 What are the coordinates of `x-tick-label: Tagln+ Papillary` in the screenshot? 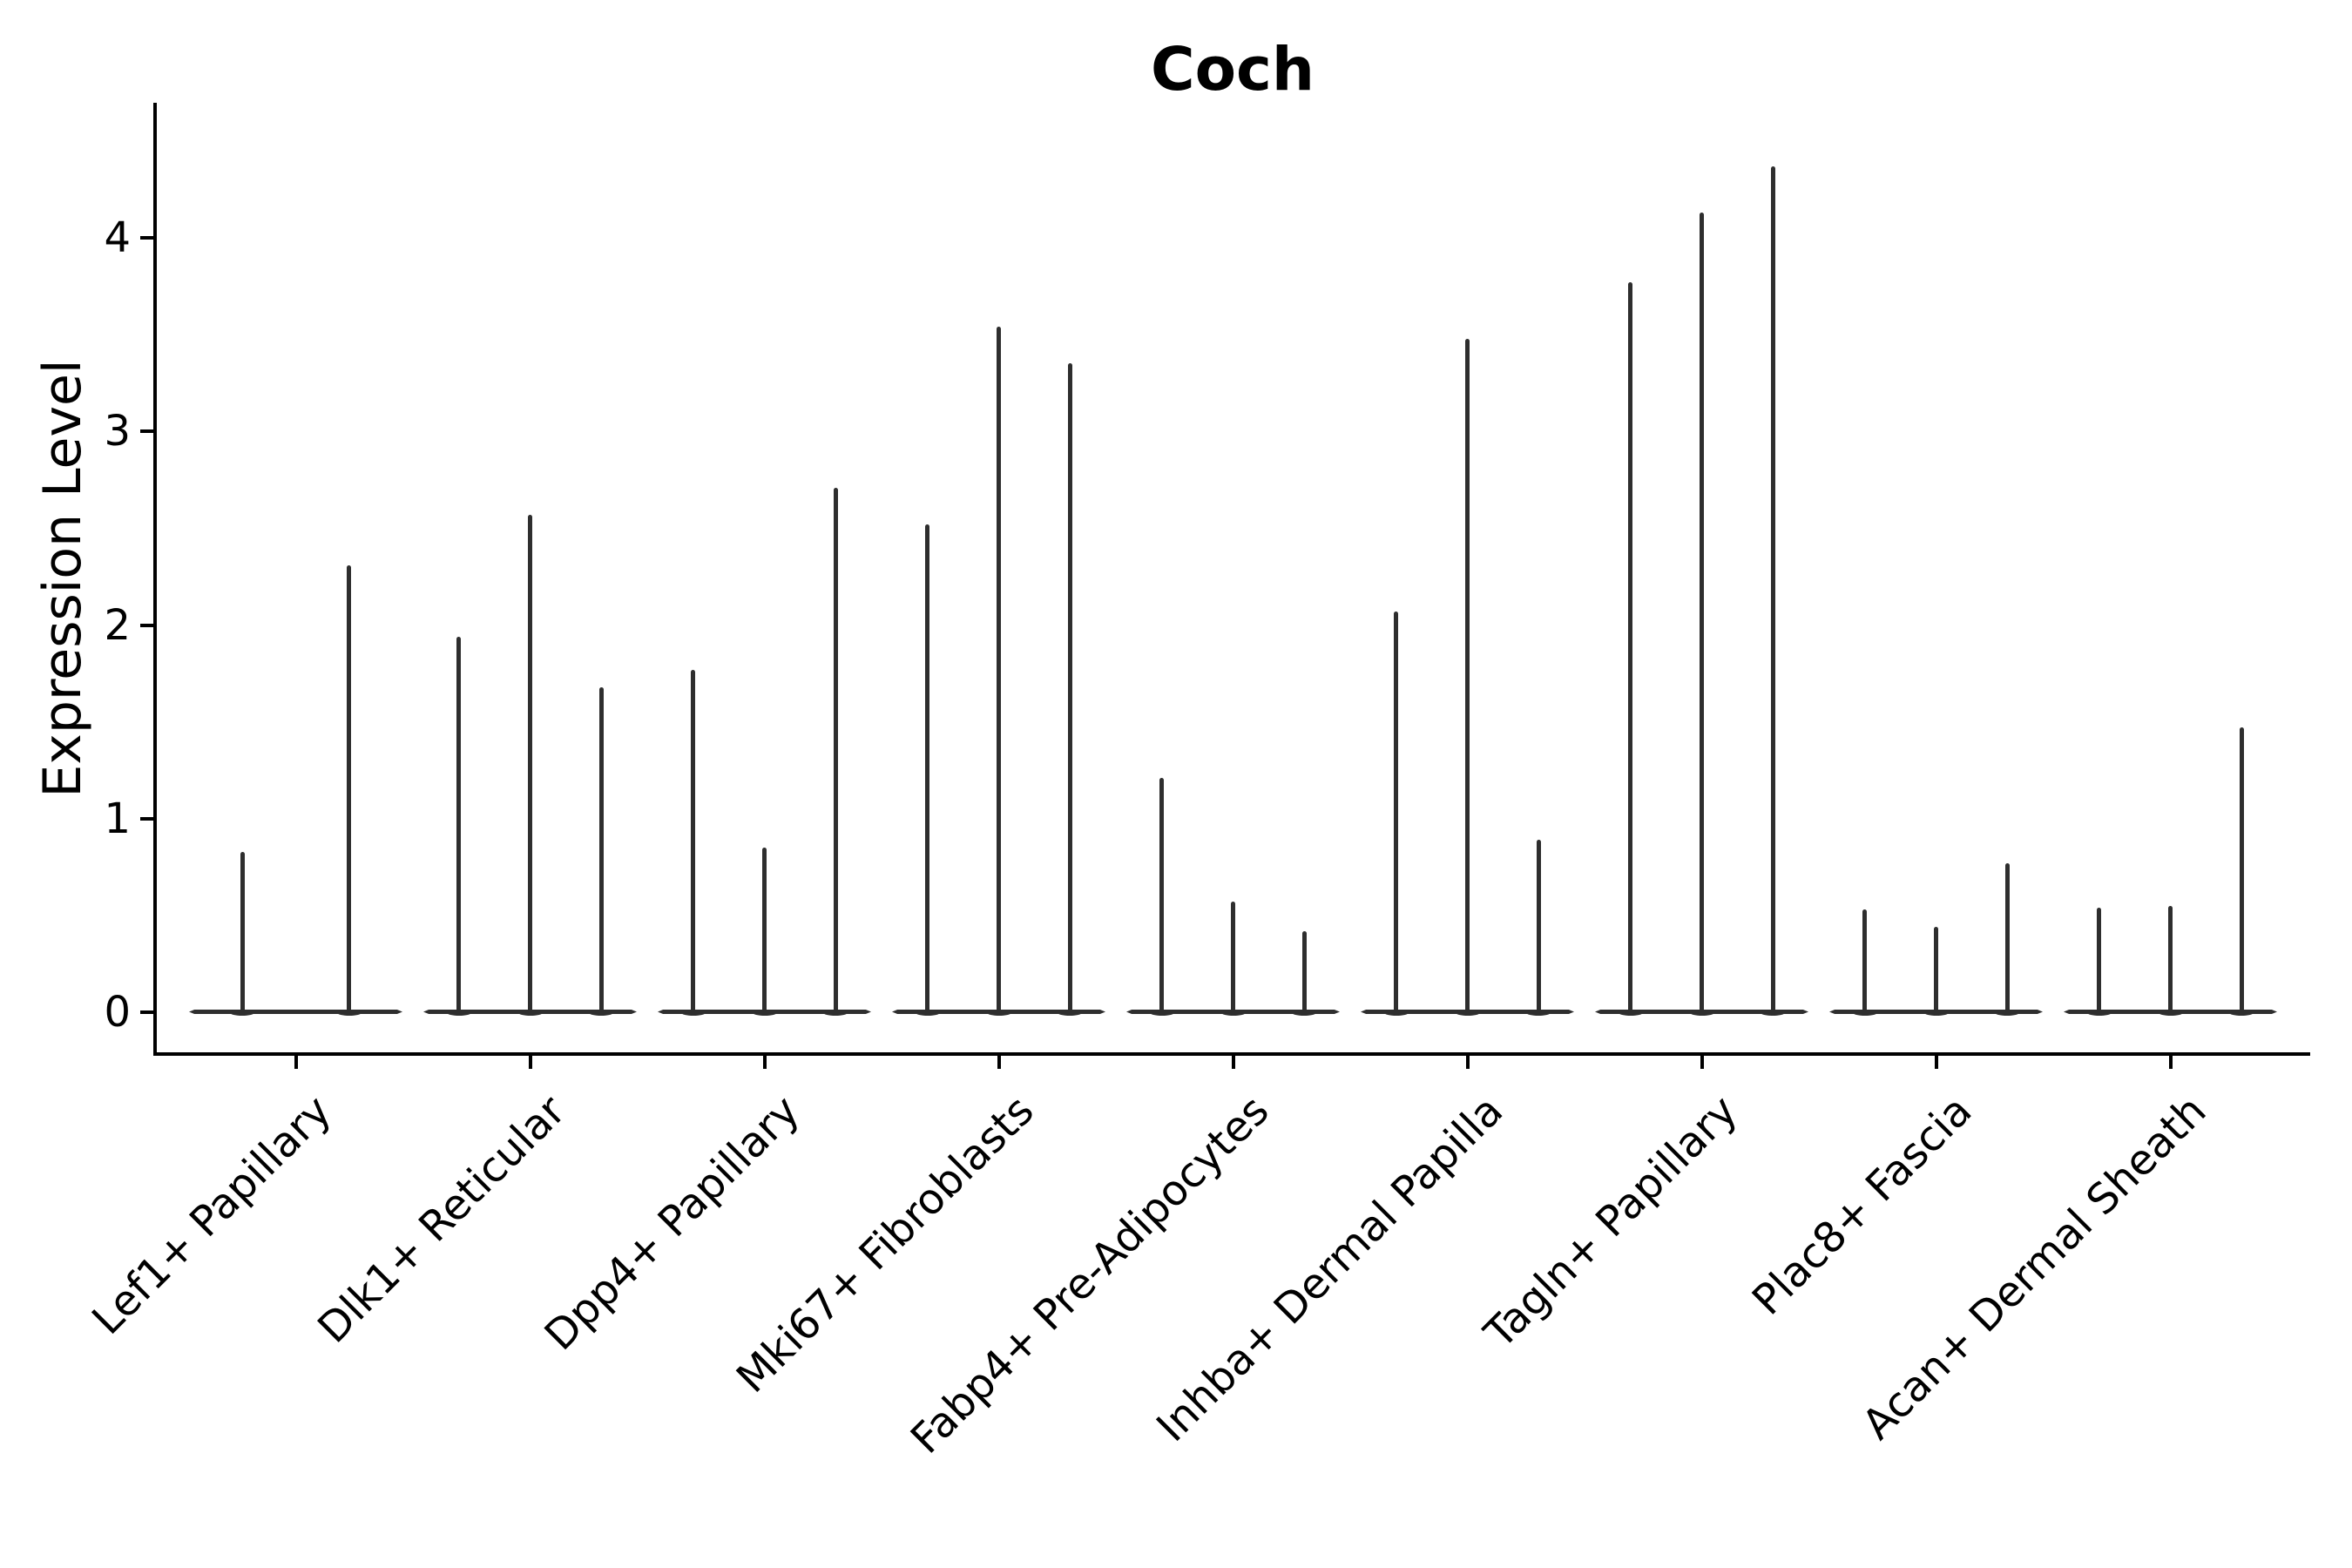 It's located at (1611, 1222).